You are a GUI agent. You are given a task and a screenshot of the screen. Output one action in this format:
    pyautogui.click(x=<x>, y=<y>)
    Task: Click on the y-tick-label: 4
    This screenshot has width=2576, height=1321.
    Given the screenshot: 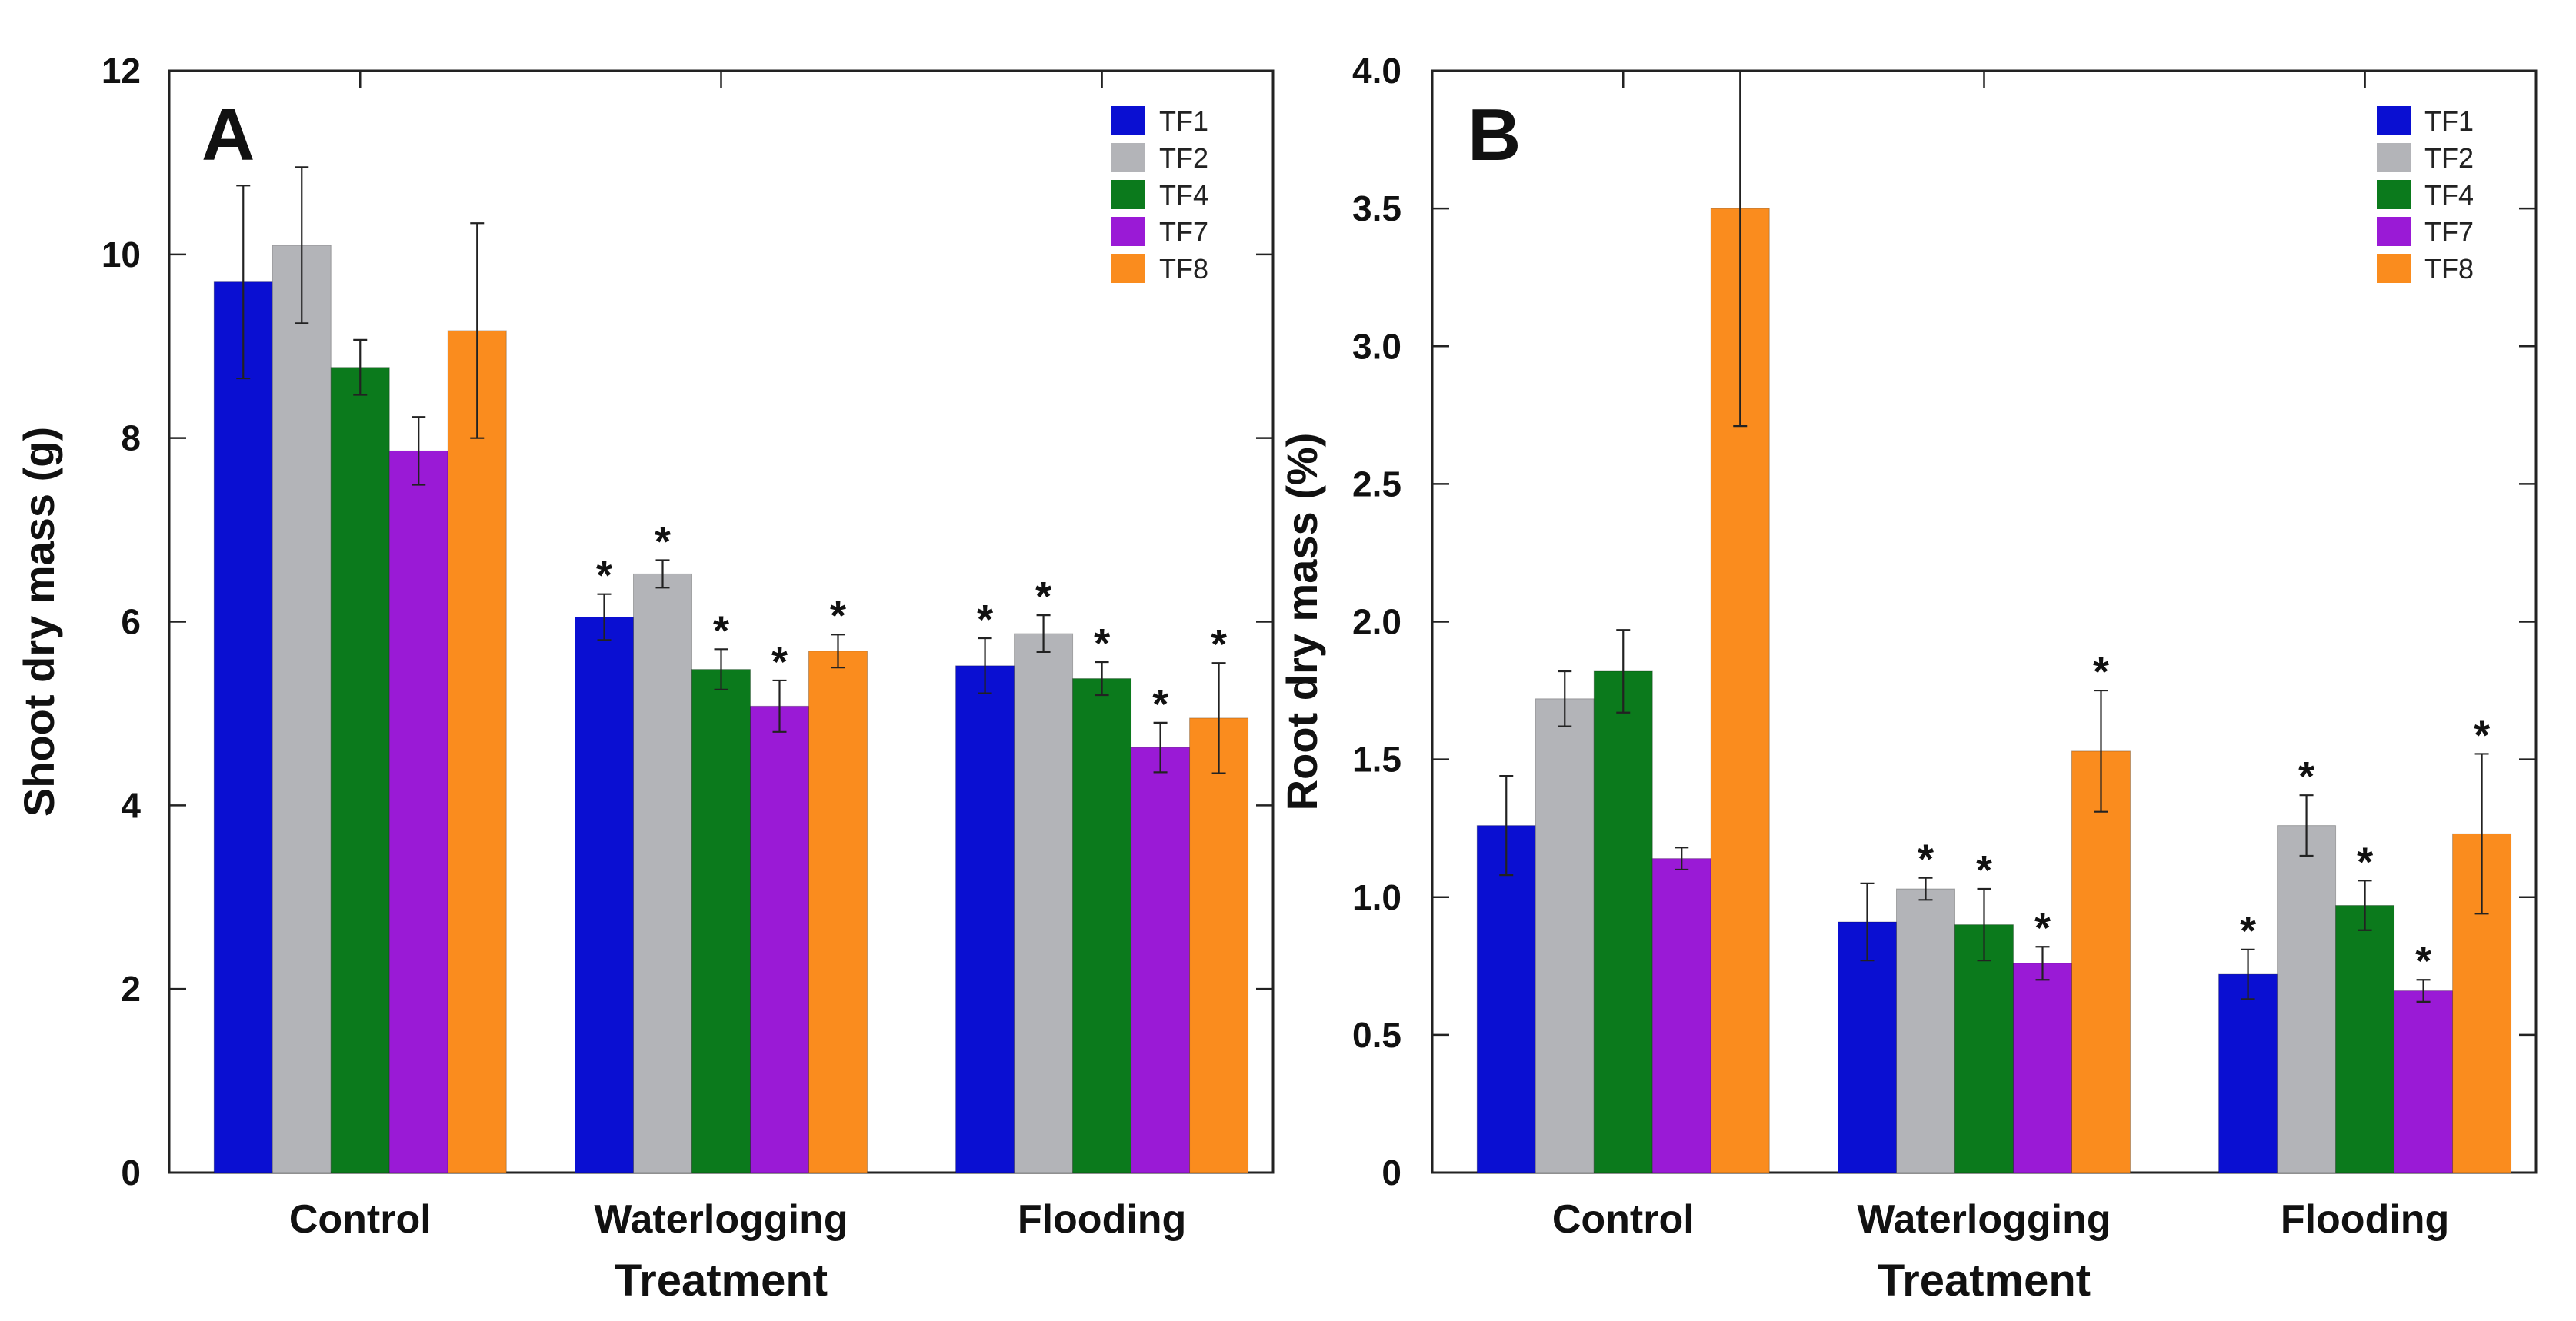 What is the action you would take?
    pyautogui.click(x=131, y=805)
    